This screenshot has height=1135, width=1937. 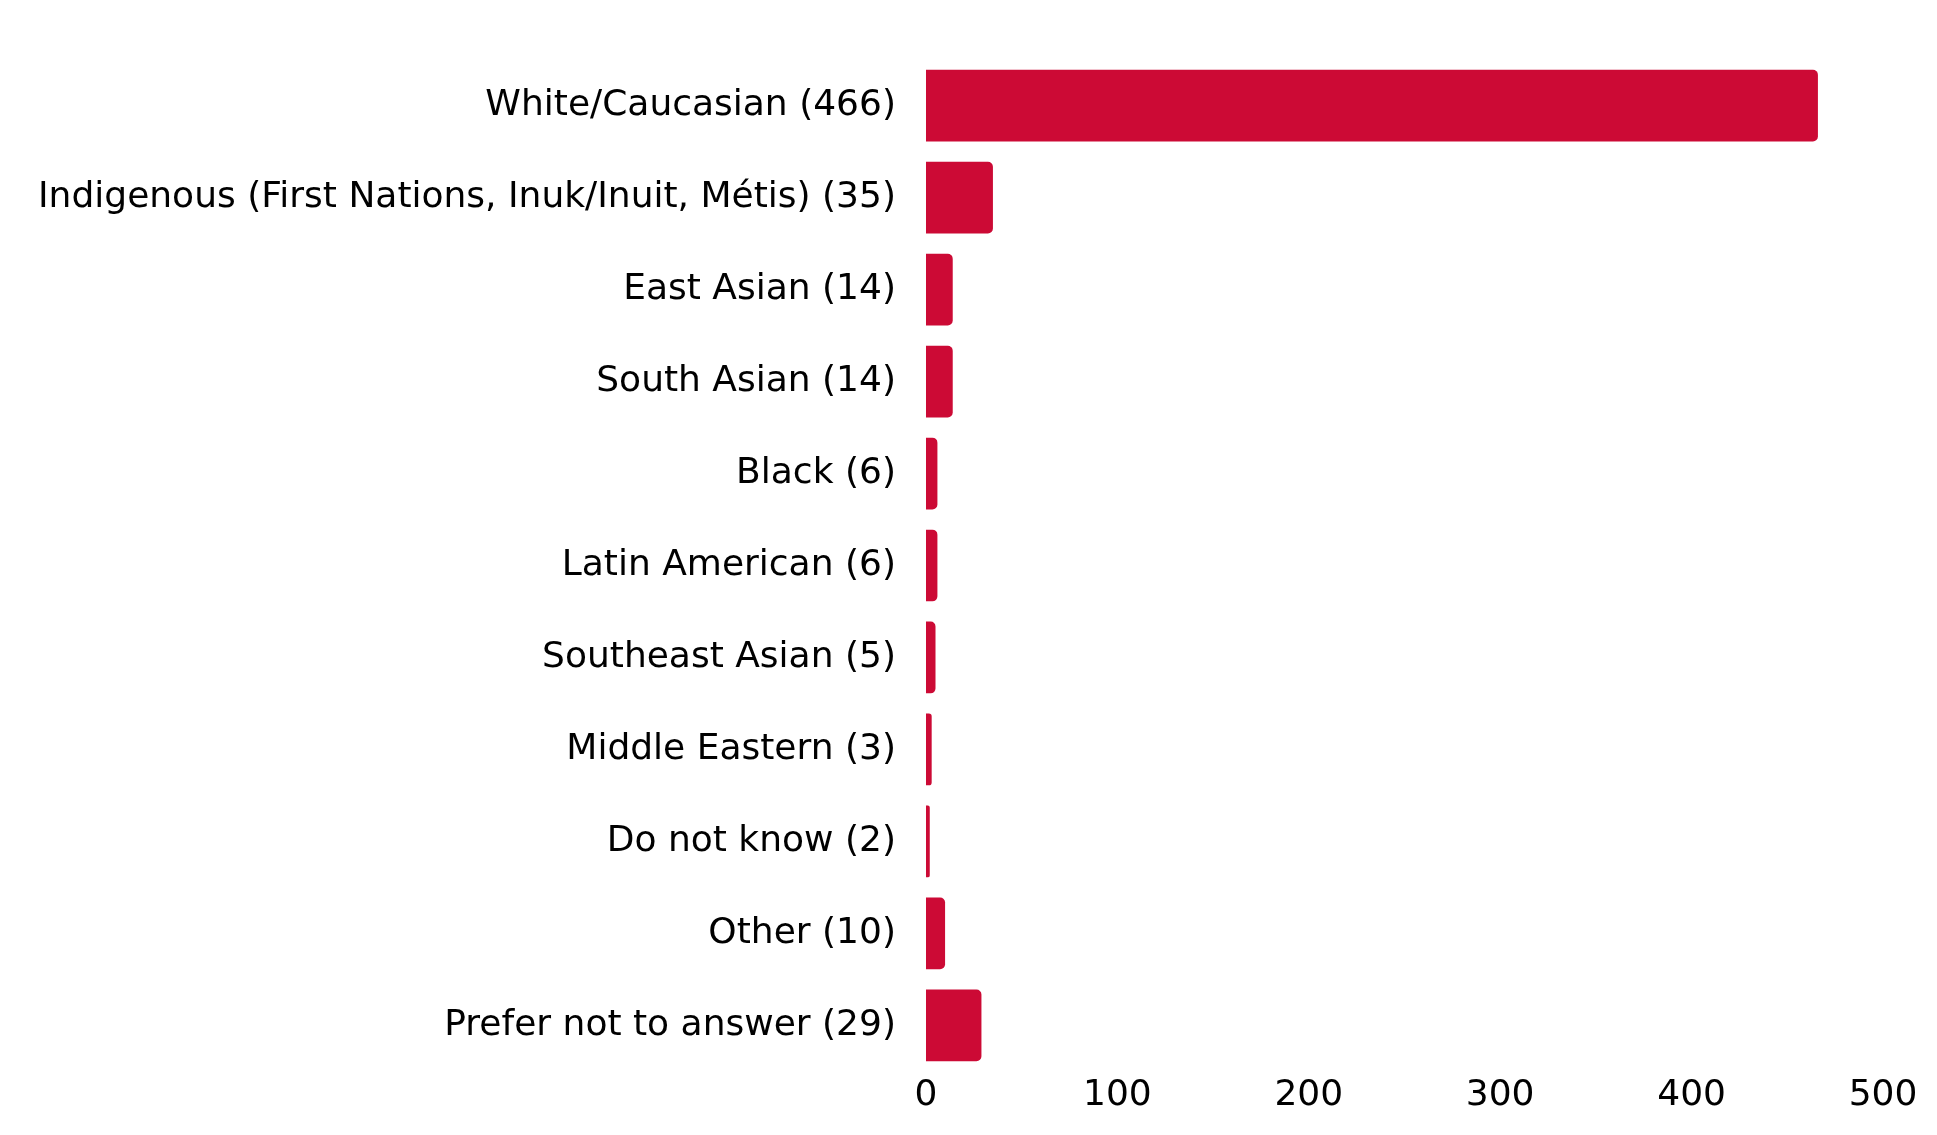 I want to click on y-tick-label: Latin American (6), so click(x=728, y=562).